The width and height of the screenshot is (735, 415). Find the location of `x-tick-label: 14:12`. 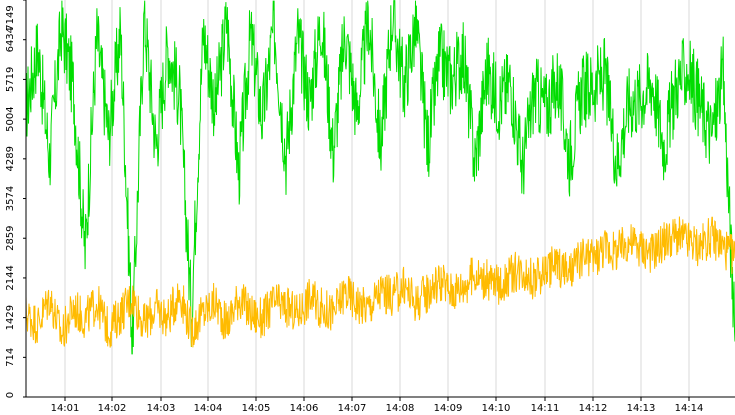

x-tick-label: 14:12 is located at coordinates (593, 408).